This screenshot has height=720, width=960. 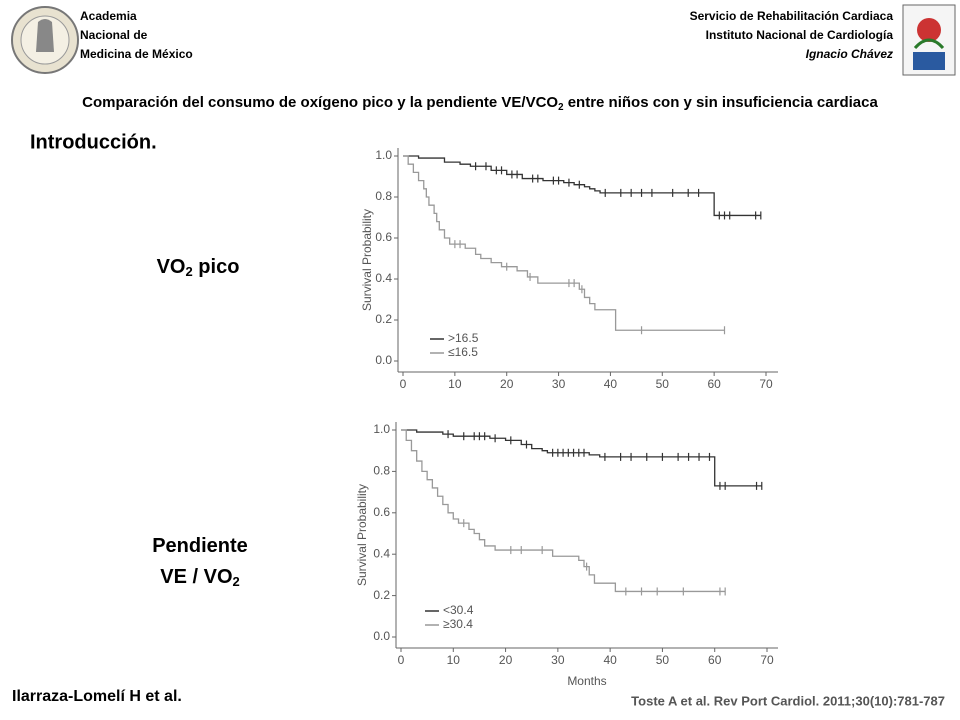 I want to click on header-left: Academia, so click(x=108, y=16).